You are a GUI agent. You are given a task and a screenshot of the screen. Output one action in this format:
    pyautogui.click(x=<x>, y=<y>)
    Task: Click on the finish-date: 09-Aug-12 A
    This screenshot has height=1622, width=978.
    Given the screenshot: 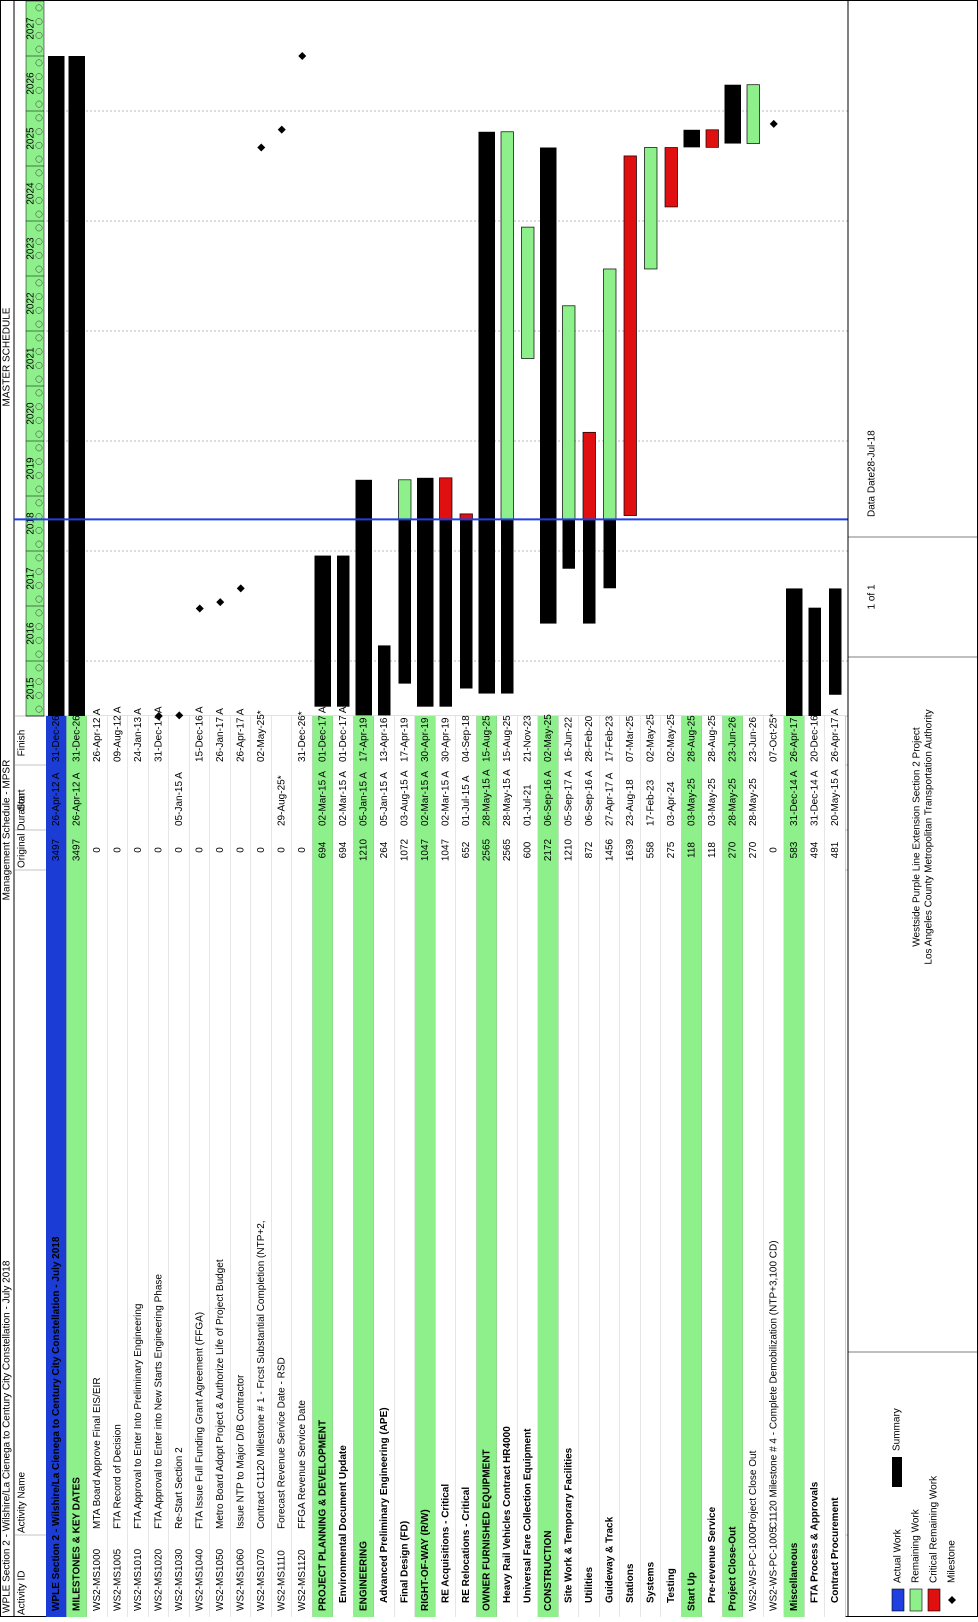 What is the action you would take?
    pyautogui.click(x=117, y=734)
    